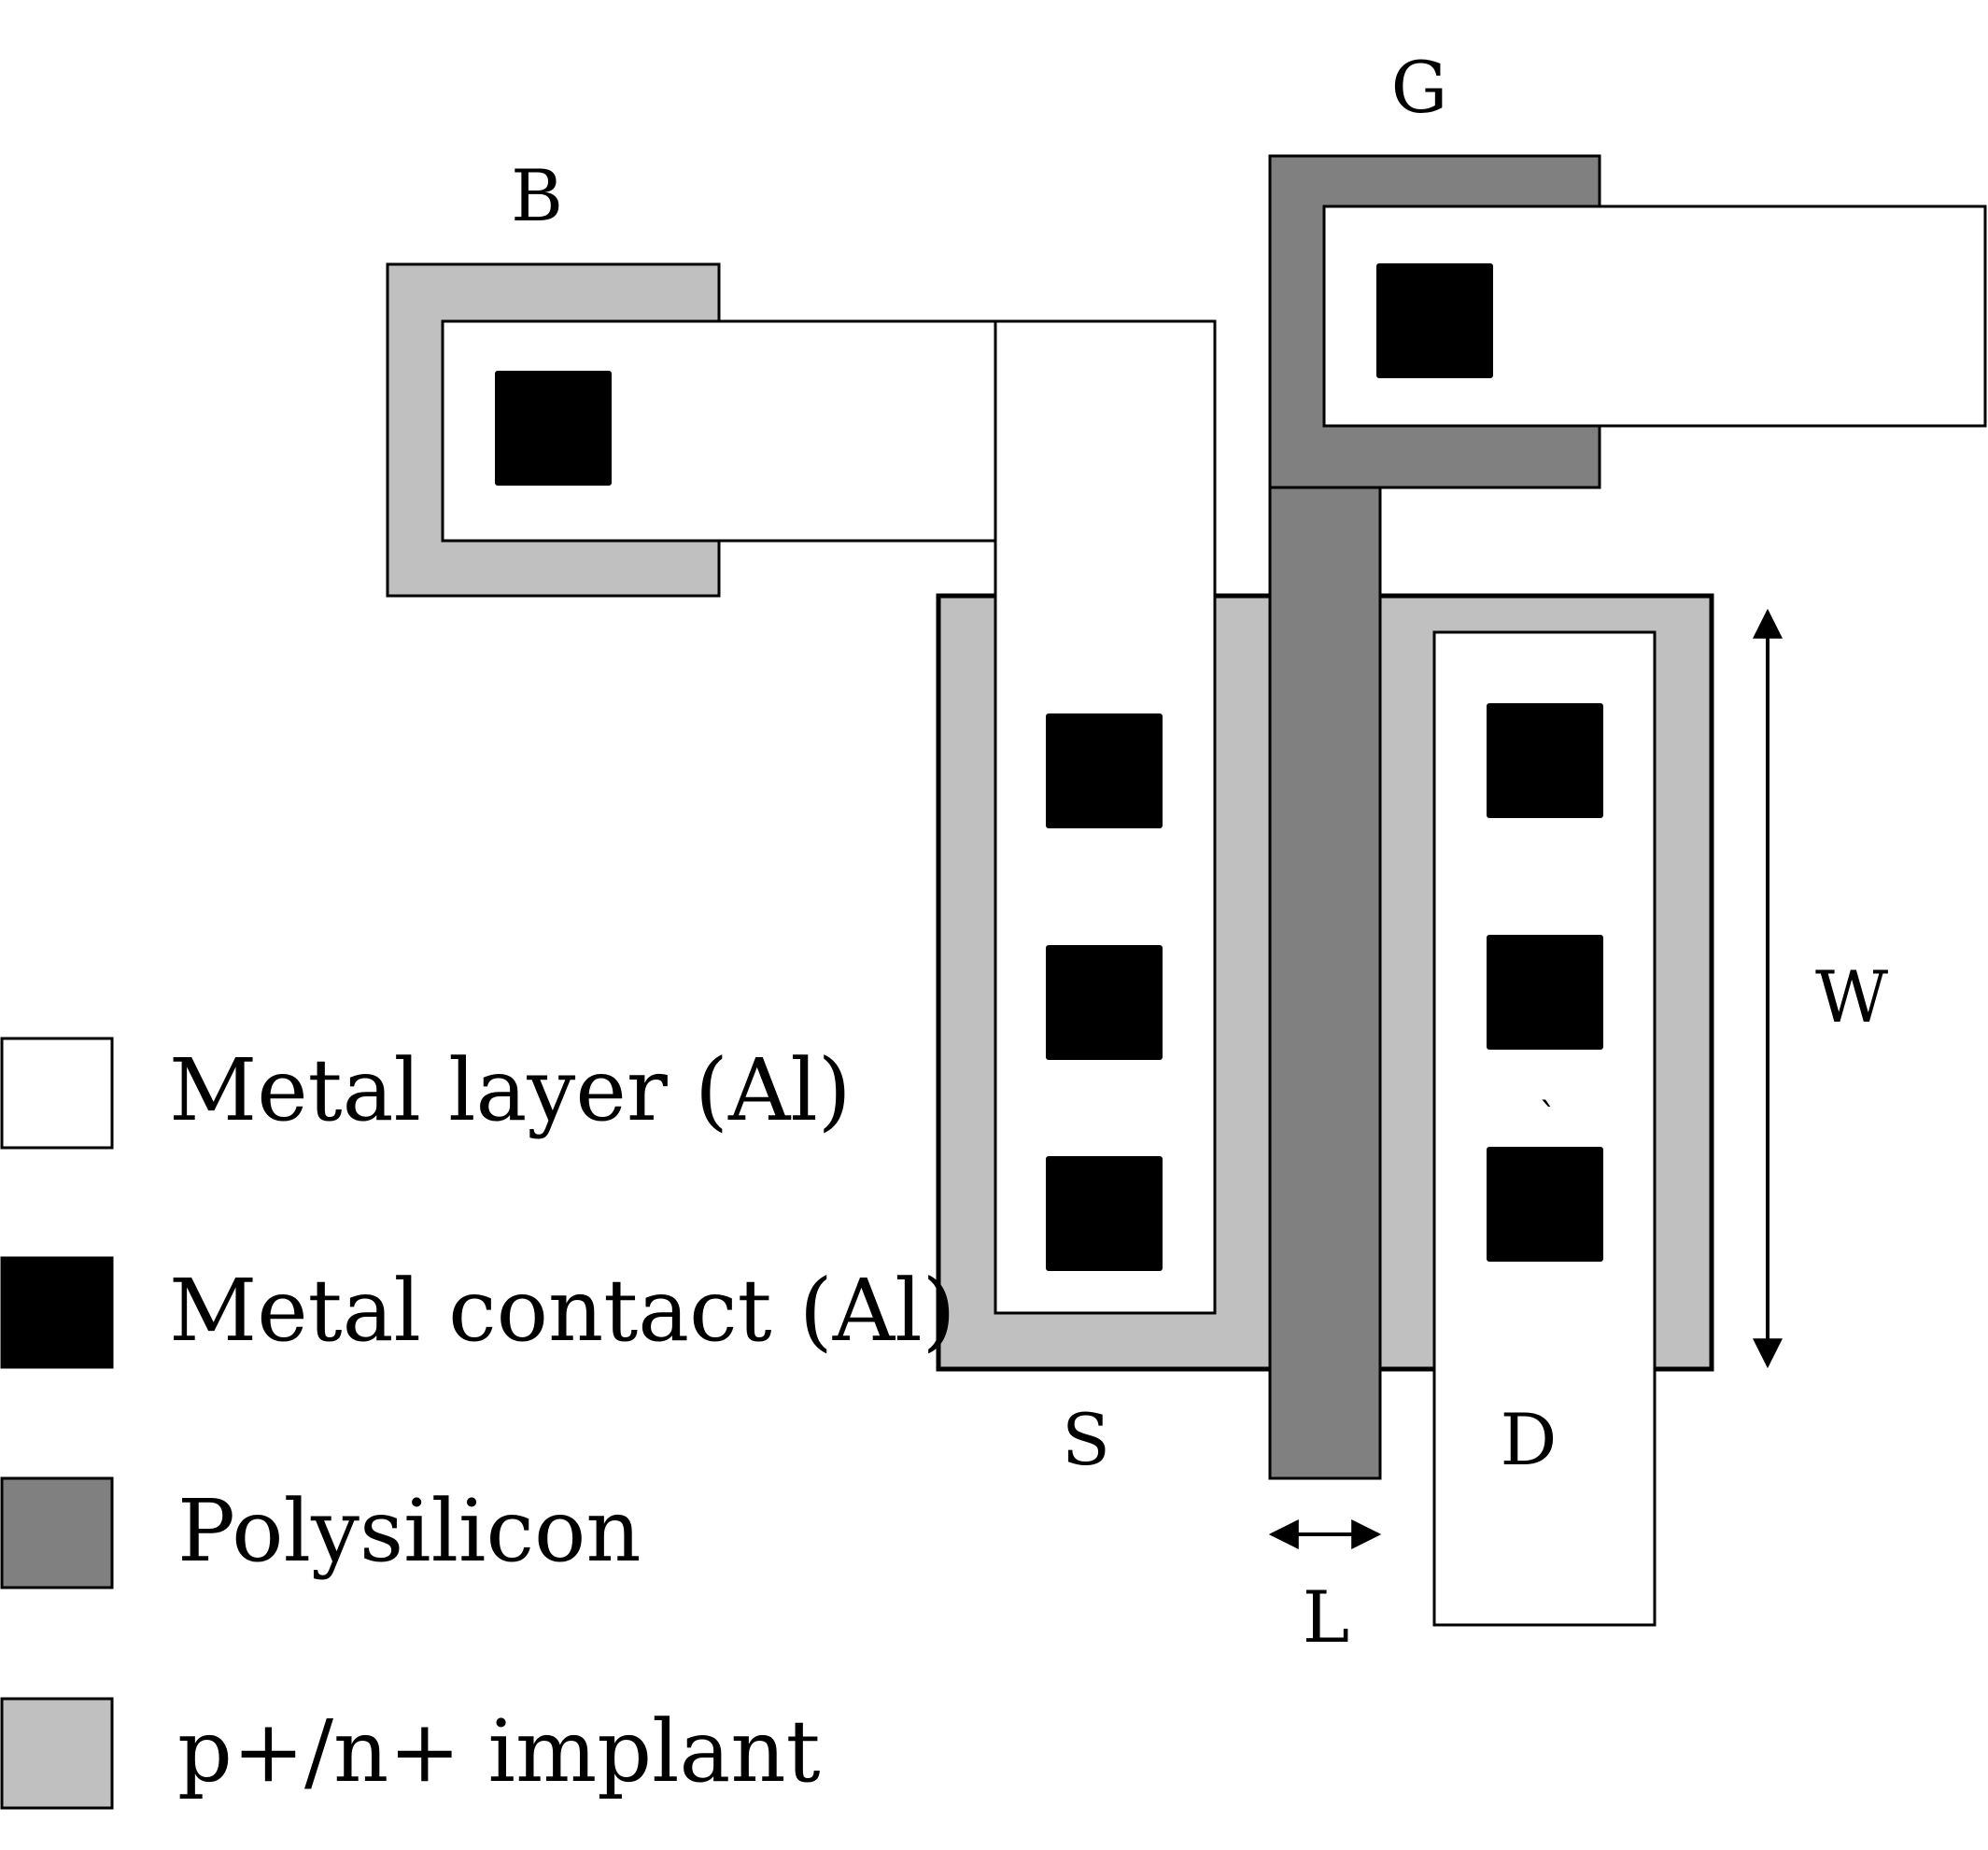 This screenshot has height=1850, width=1988. Describe the element at coordinates (410, 1531) in the screenshot. I see `legend-label-poly: Polysilicon` at that location.